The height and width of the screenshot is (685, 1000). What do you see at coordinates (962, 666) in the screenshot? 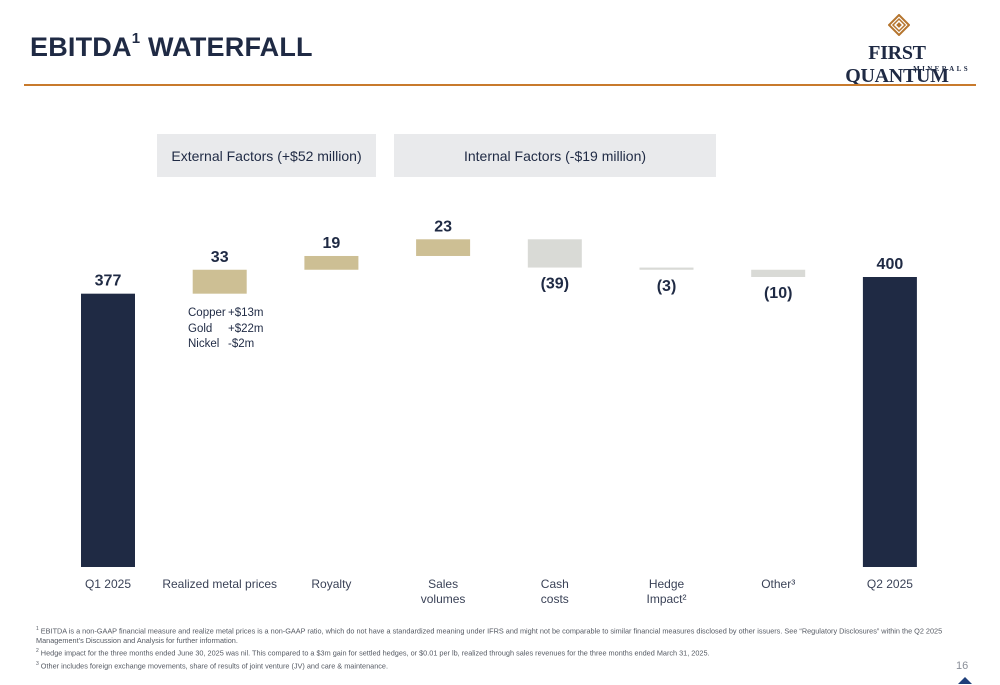
I see `page-number: 16` at bounding box center [962, 666].